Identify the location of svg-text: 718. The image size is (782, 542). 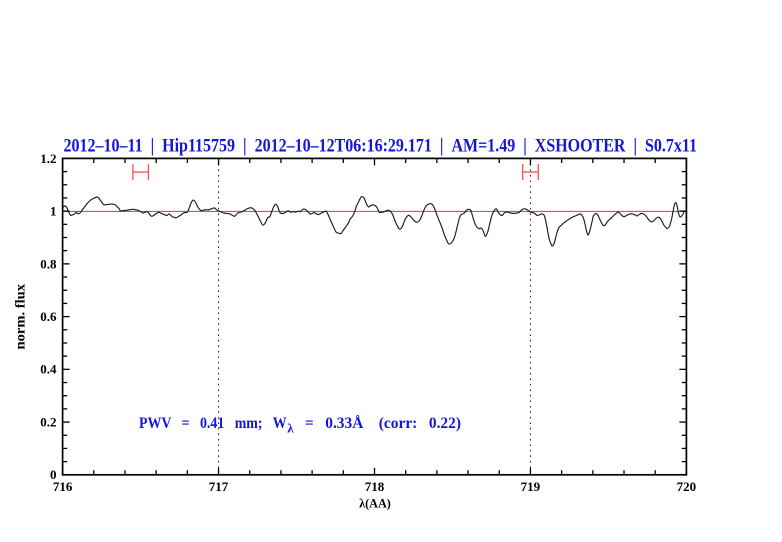
(375, 486).